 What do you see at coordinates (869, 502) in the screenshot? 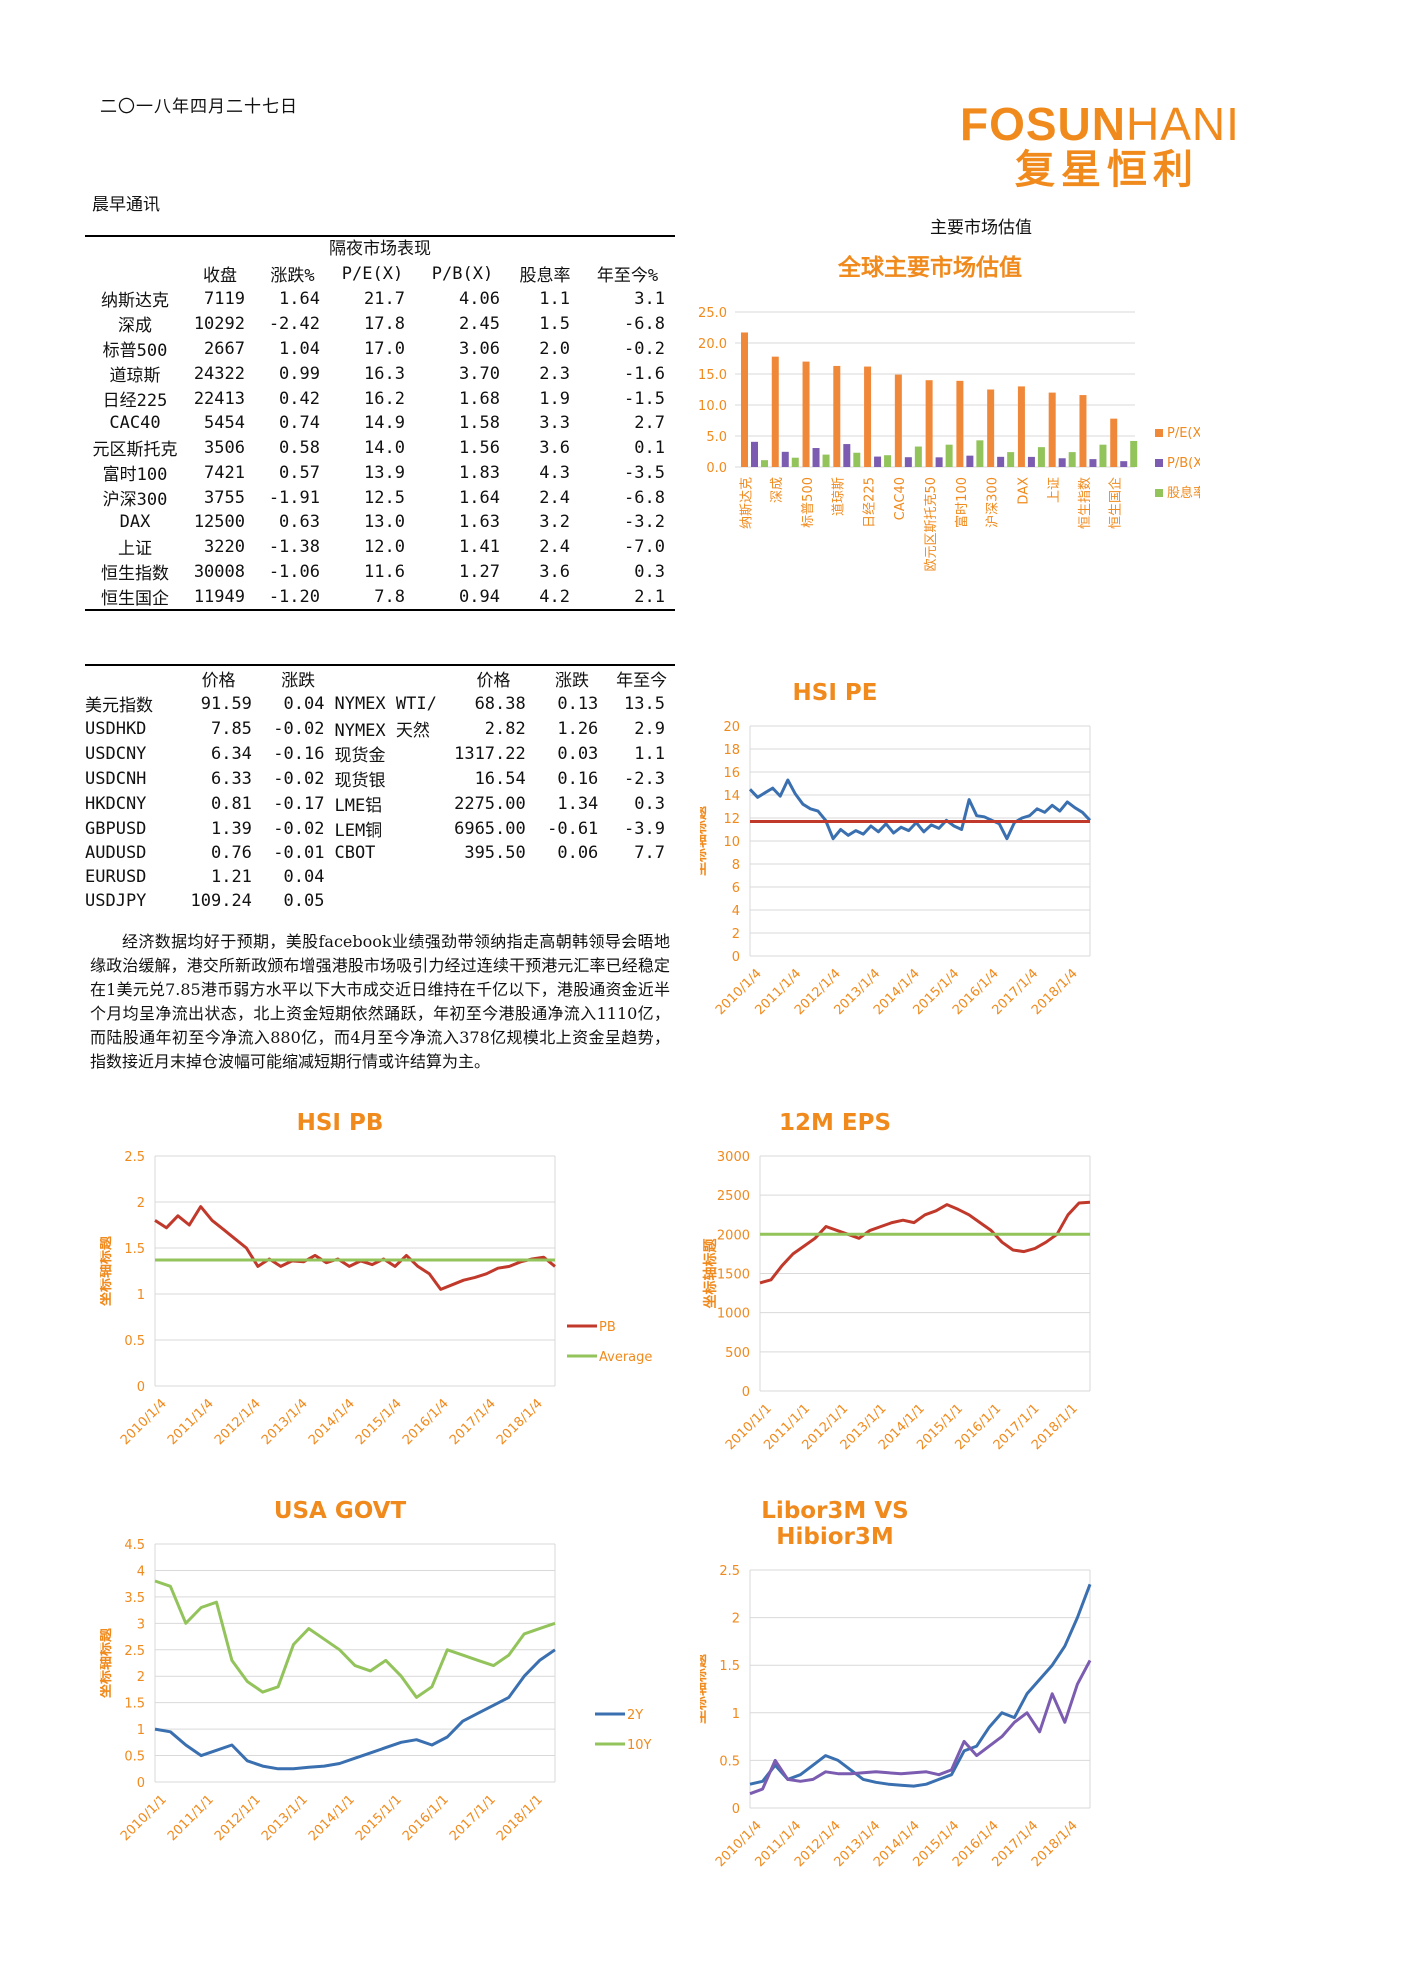
I see `x-tick-label: 日经225` at bounding box center [869, 502].